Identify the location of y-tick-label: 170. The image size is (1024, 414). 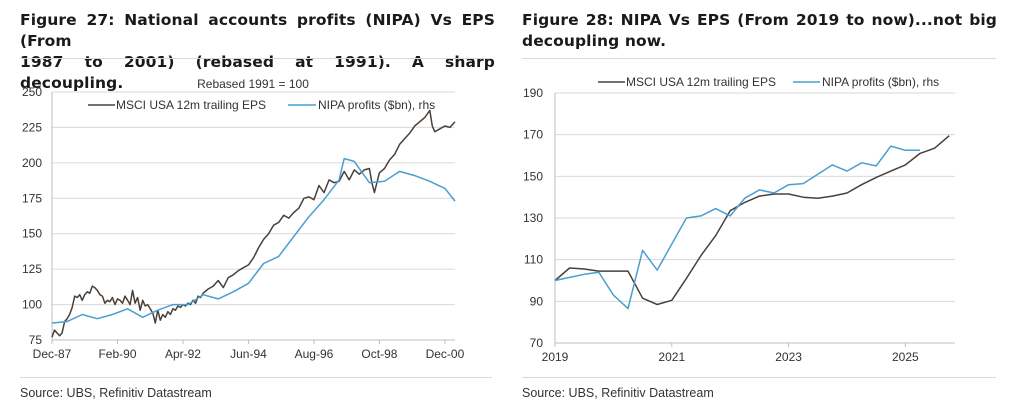
(533, 135).